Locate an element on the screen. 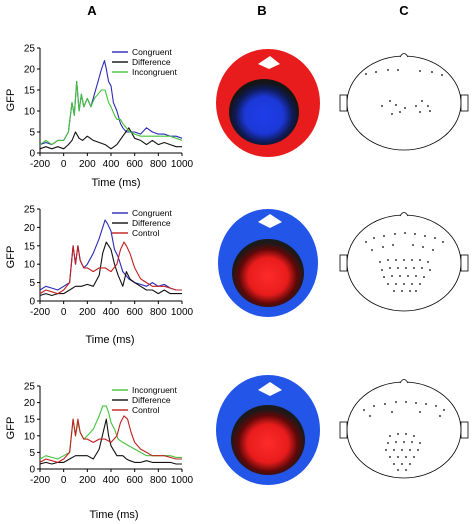 This screenshot has height=524, width=474. panel-label-c: C is located at coordinates (404, 10).